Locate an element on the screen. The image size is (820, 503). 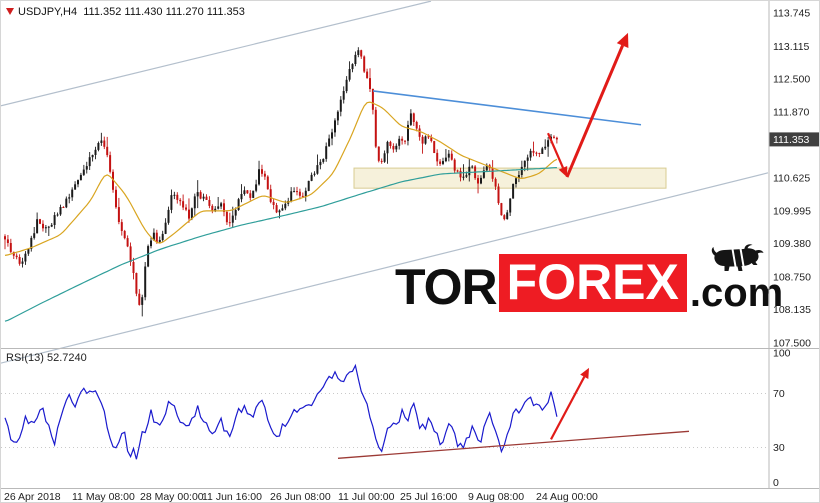
svg-text: 112.500 is located at coordinates (791, 79).